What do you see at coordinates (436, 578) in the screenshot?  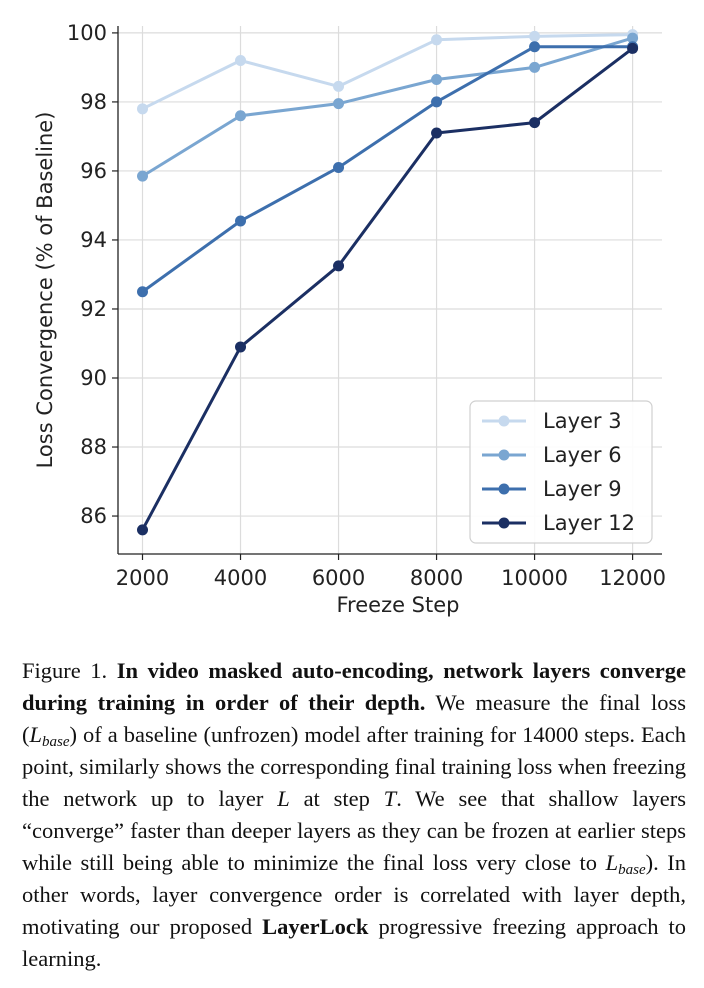 I see `x-tick-label: 8000` at bounding box center [436, 578].